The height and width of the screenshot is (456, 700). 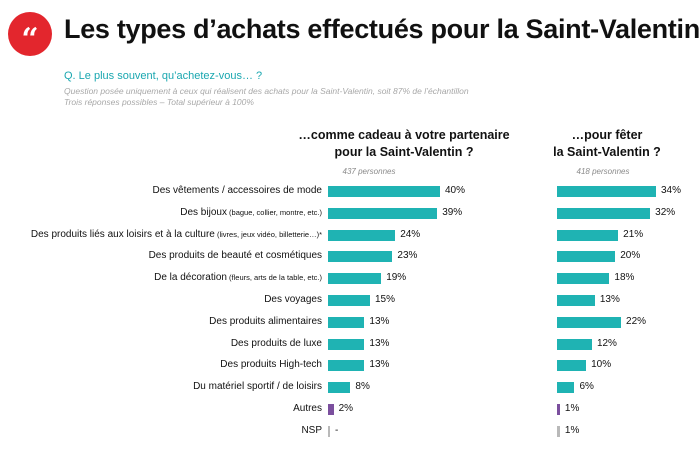 What do you see at coordinates (237, 190) in the screenshot?
I see `category-label-text: Des vêtements / accessoires de mode` at bounding box center [237, 190].